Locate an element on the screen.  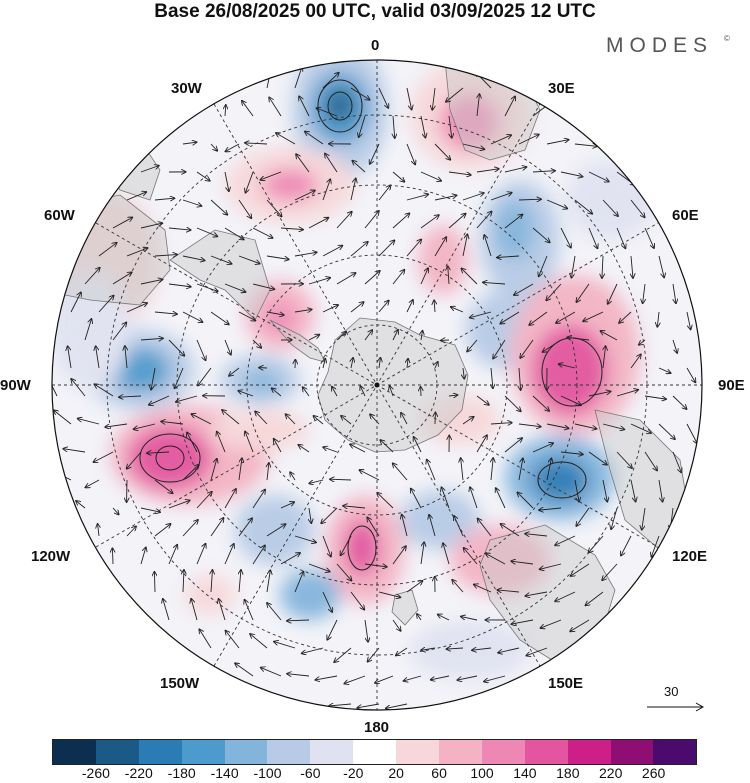
arrow-right-icon is located at coordinates (676, 707).